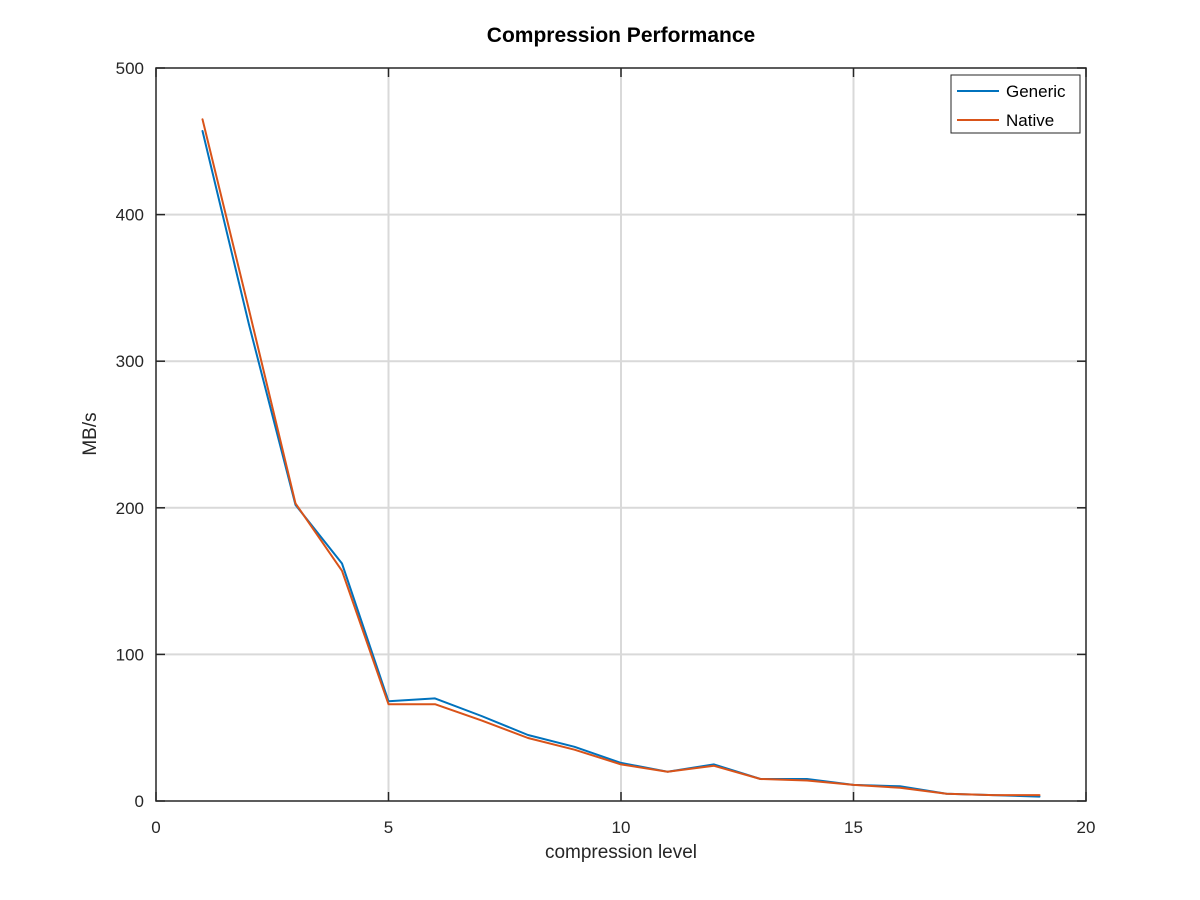 This screenshot has height=900, width=1200. What do you see at coordinates (621, 827) in the screenshot?
I see `x-tick-label: 10` at bounding box center [621, 827].